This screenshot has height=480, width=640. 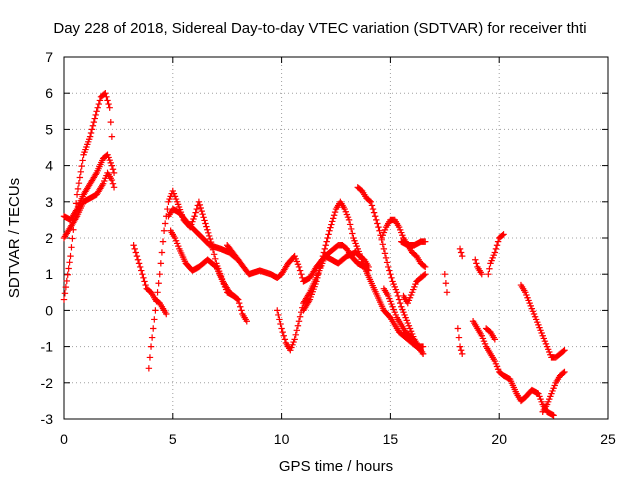 I want to click on x-tick-label: 0, so click(x=64, y=439).